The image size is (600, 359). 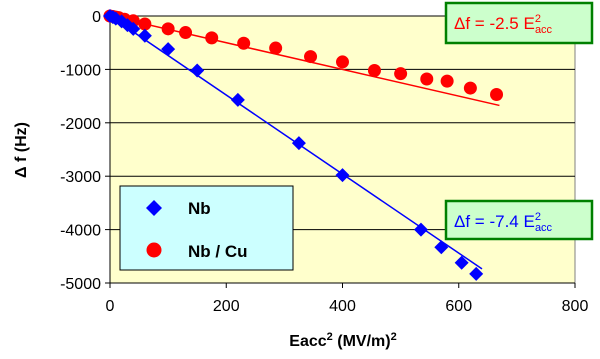 What do you see at coordinates (80, 177) in the screenshot?
I see `y-tick-label: -3000` at bounding box center [80, 177].